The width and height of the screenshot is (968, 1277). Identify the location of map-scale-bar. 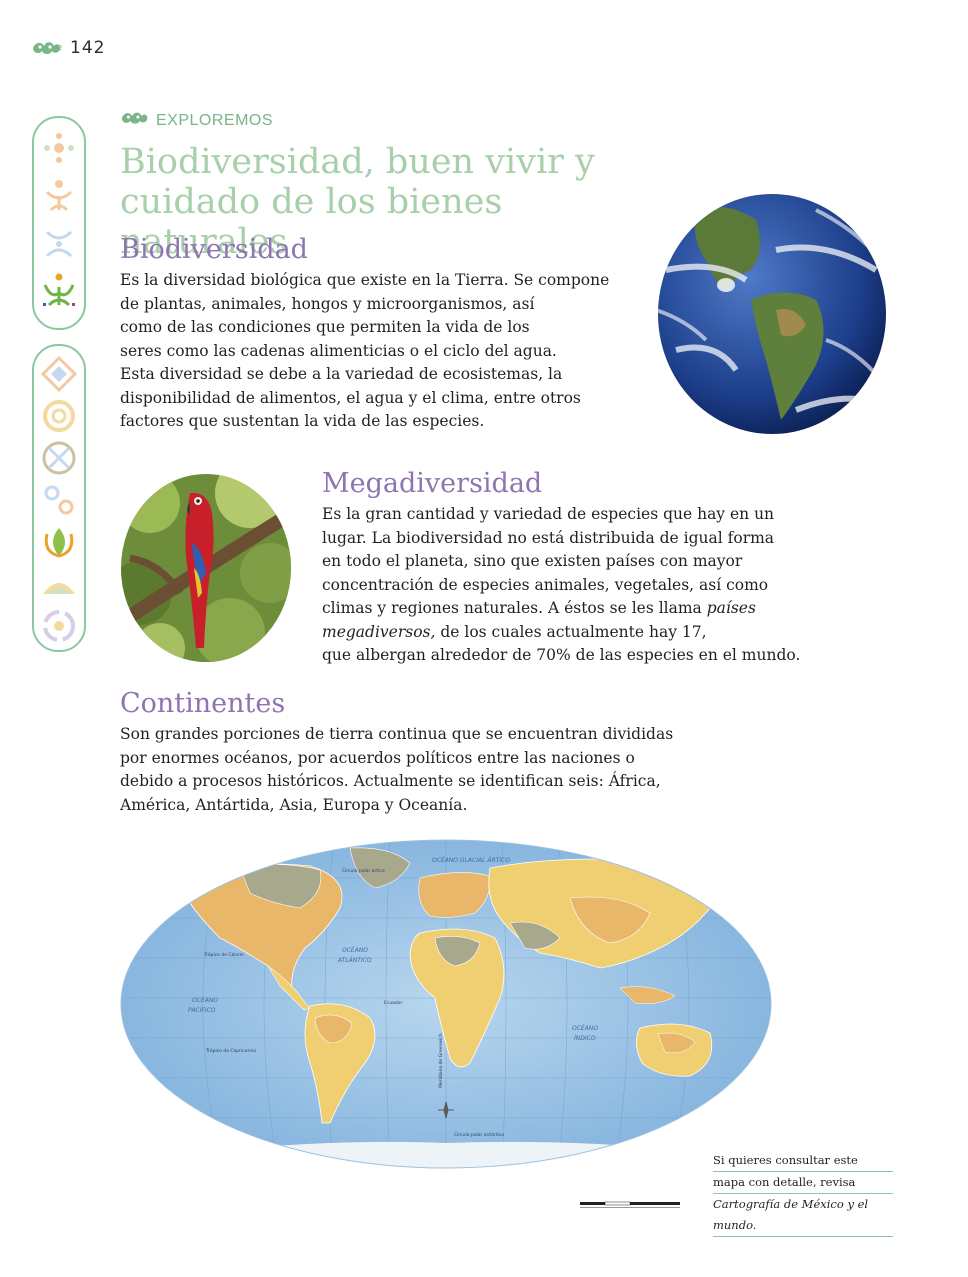
(630, 1204).